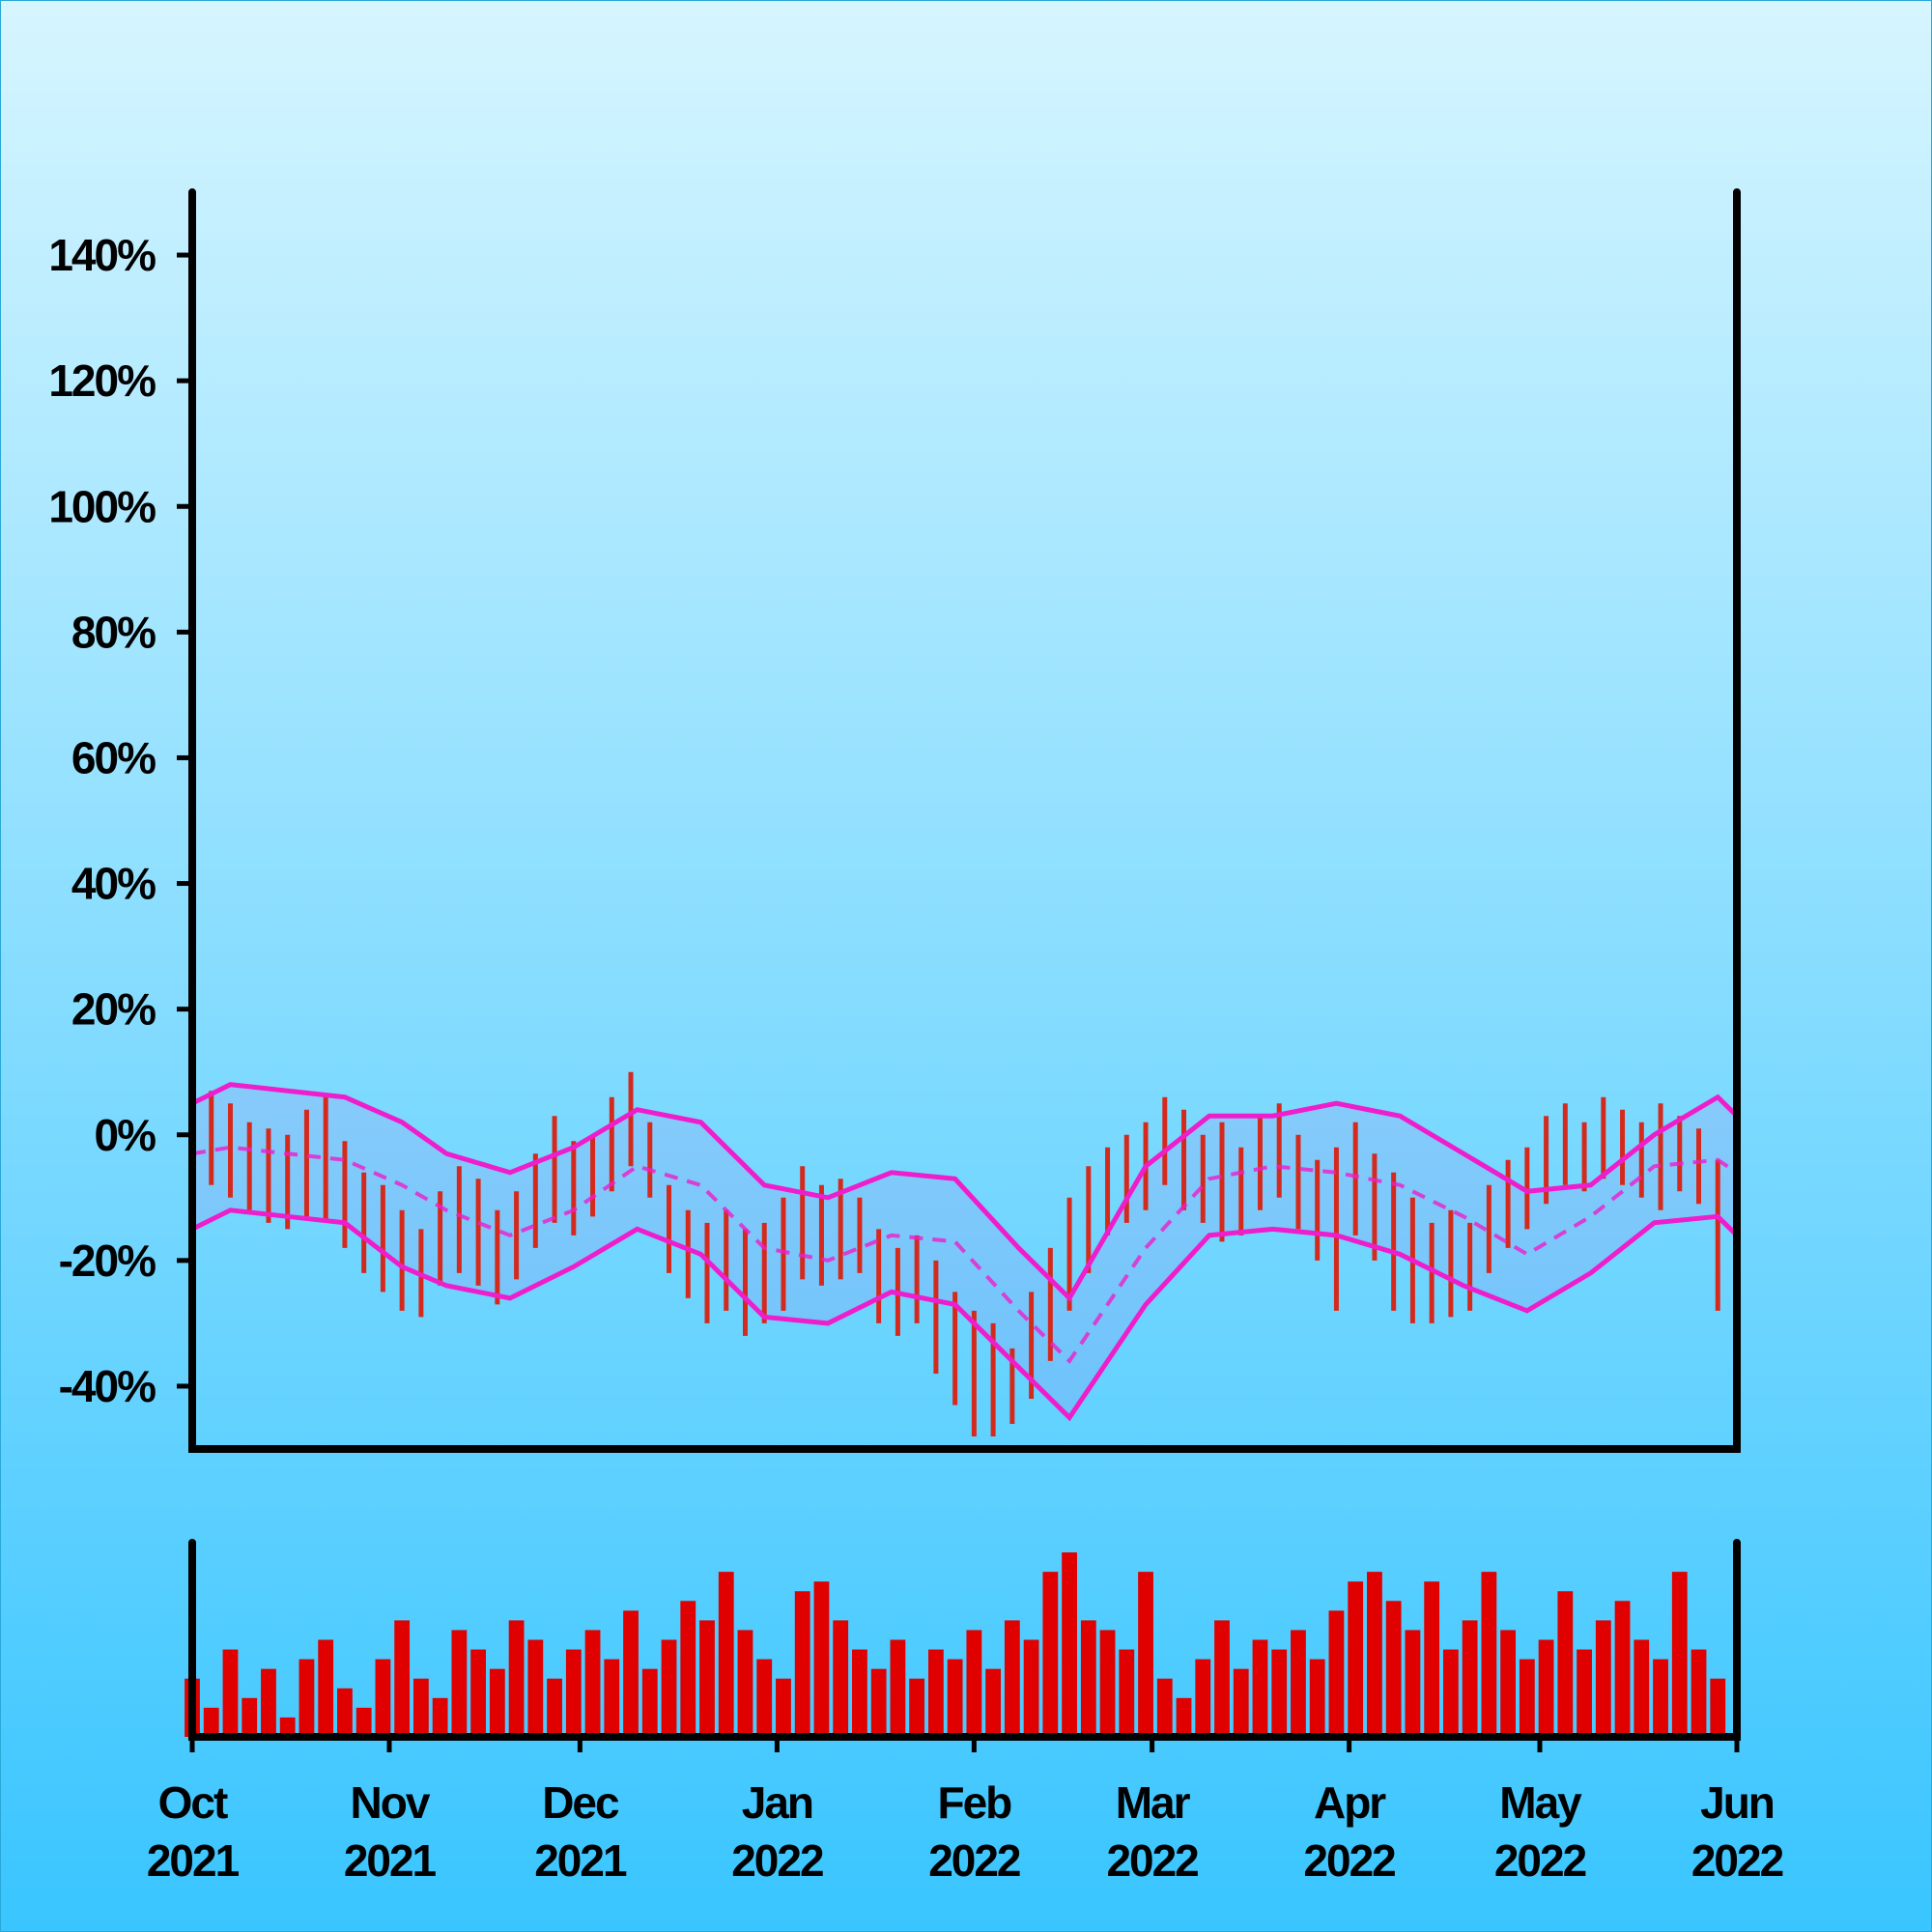 Image resolution: width=1932 pixels, height=1932 pixels. Describe the element at coordinates (964, 1315) in the screenshot. I see `lower-band` at that location.